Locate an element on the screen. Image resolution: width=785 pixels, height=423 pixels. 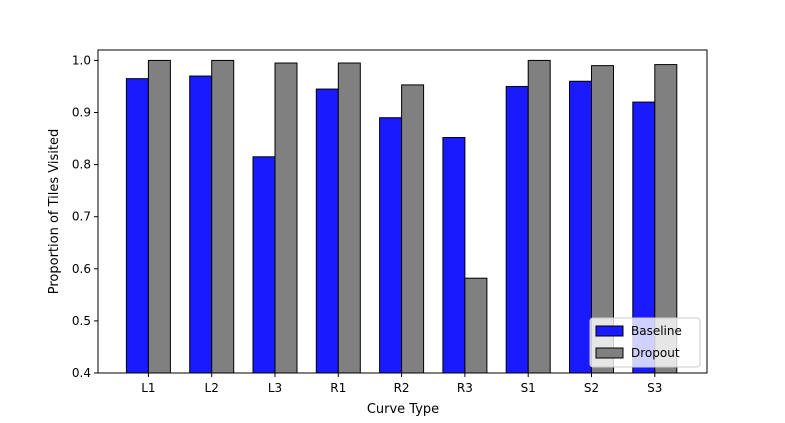
x-tick-label-r1: R1 is located at coordinates (338, 388).